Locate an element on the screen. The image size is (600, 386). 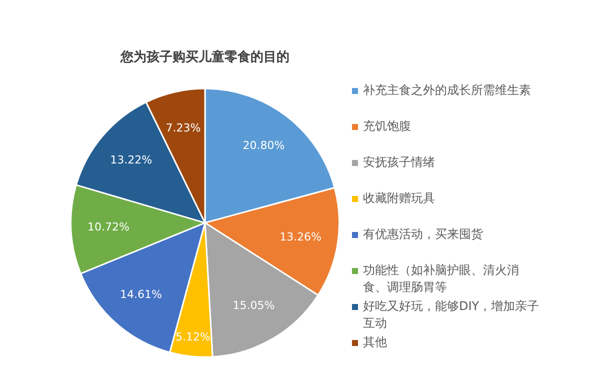
chart-title: 您为孩子购买儿童零食的目的 is located at coordinates (205, 57).